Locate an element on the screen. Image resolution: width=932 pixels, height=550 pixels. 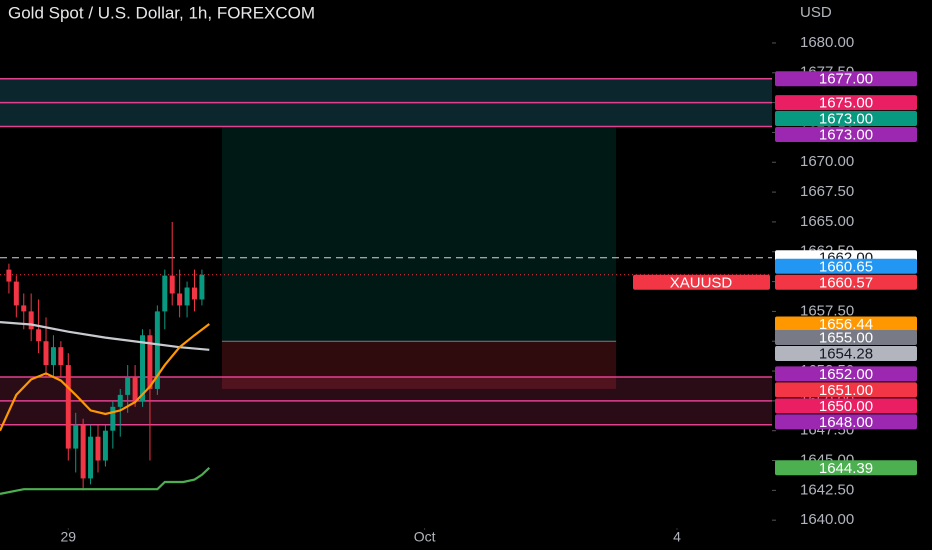
price-label: 1644.39 is located at coordinates (846, 468).